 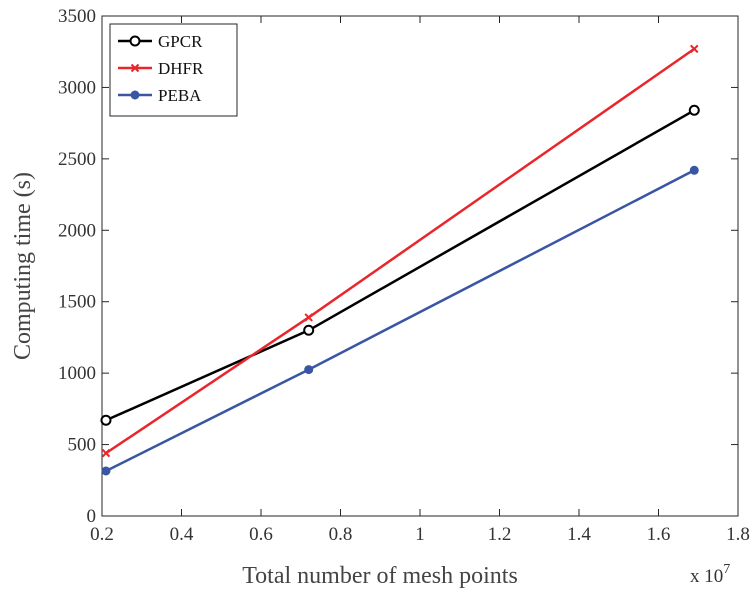 I want to click on y-tick-label: 3000, so click(x=77, y=87).